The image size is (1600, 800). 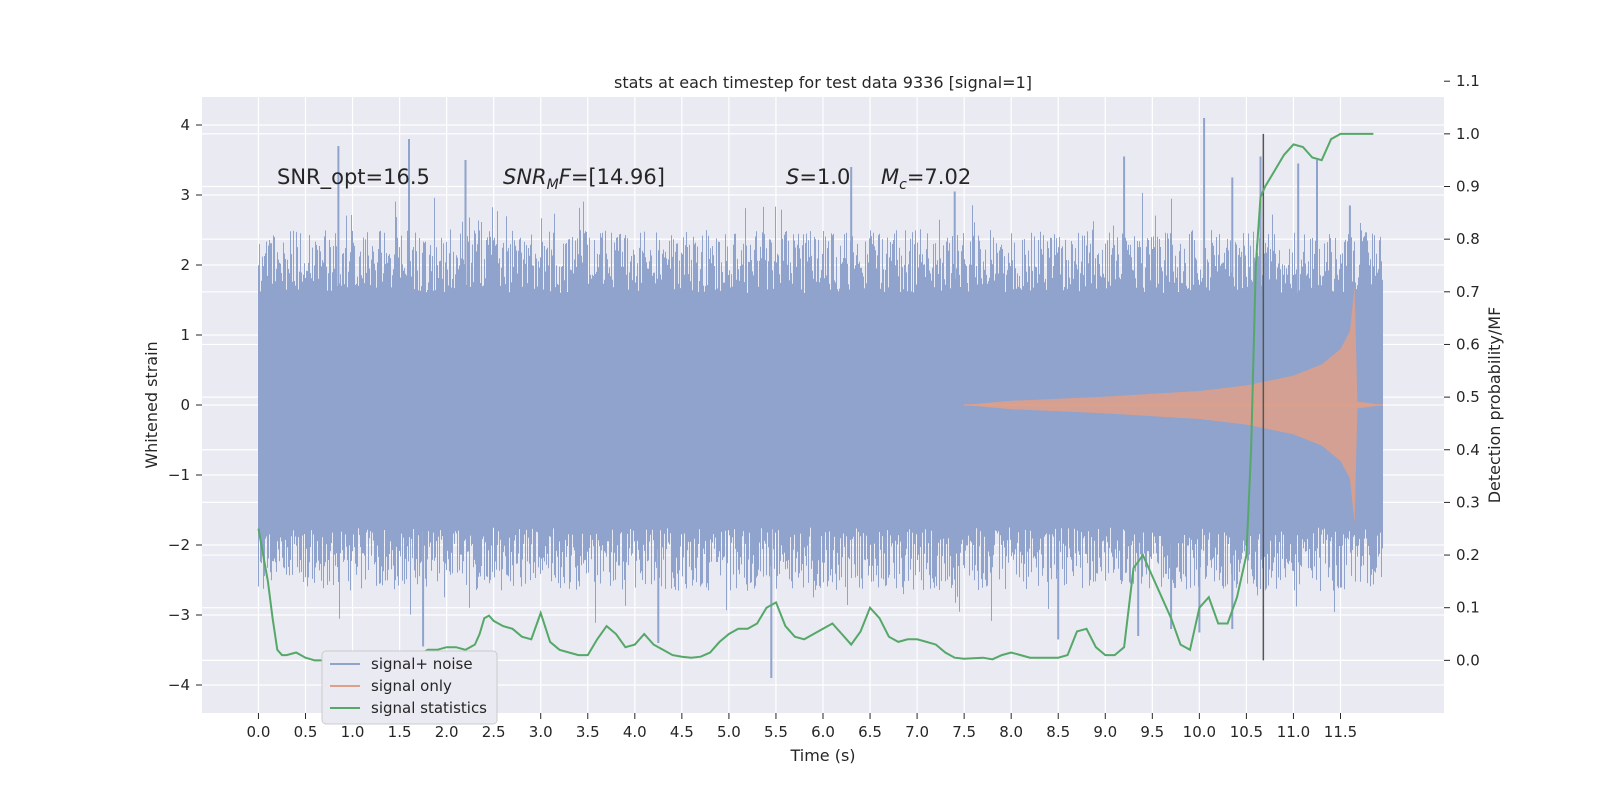 I want to click on x-tick-label: 9.5, so click(x=1152, y=732).